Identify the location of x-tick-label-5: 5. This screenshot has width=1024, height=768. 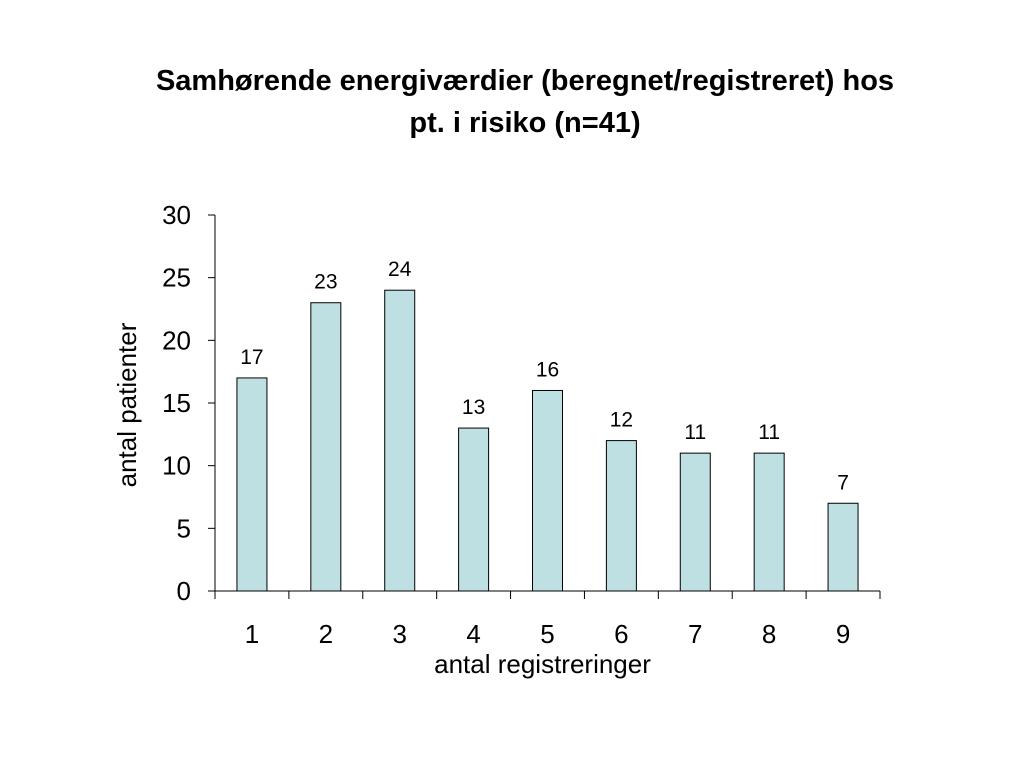
(547, 634).